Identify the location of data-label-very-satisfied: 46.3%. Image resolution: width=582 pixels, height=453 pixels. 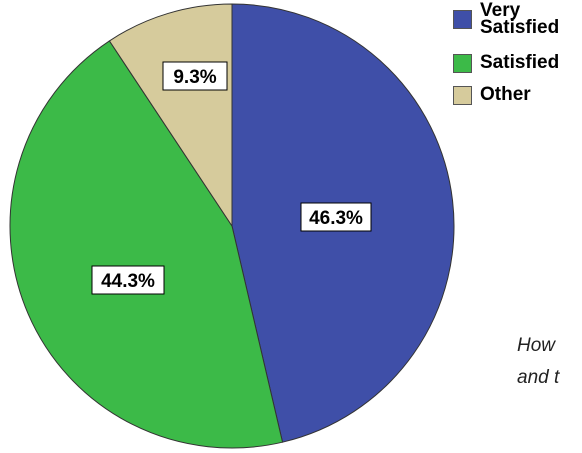
(336, 217).